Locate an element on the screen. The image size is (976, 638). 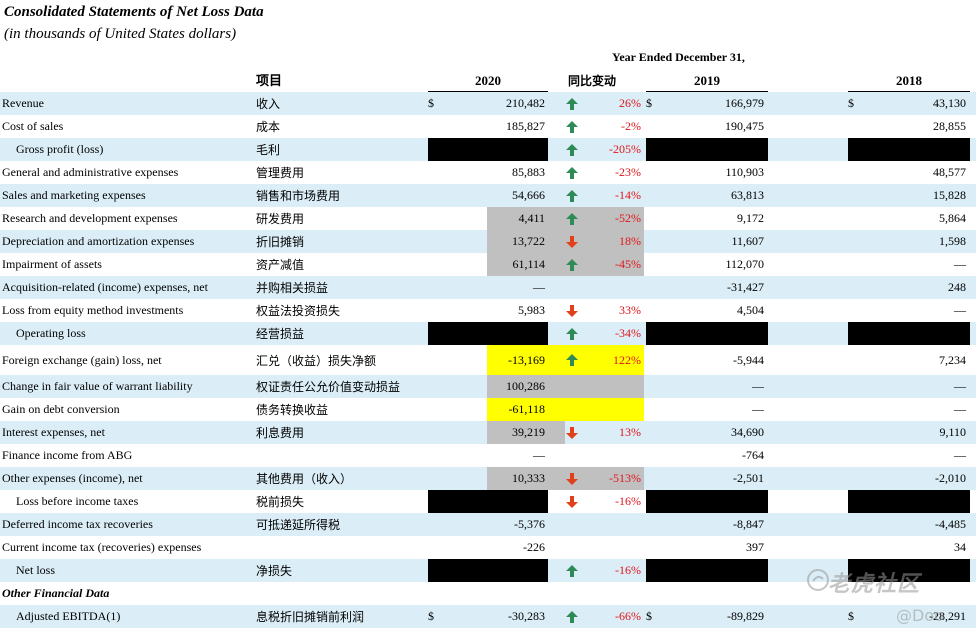
value-2020: -5,376 is located at coordinates (529, 524).